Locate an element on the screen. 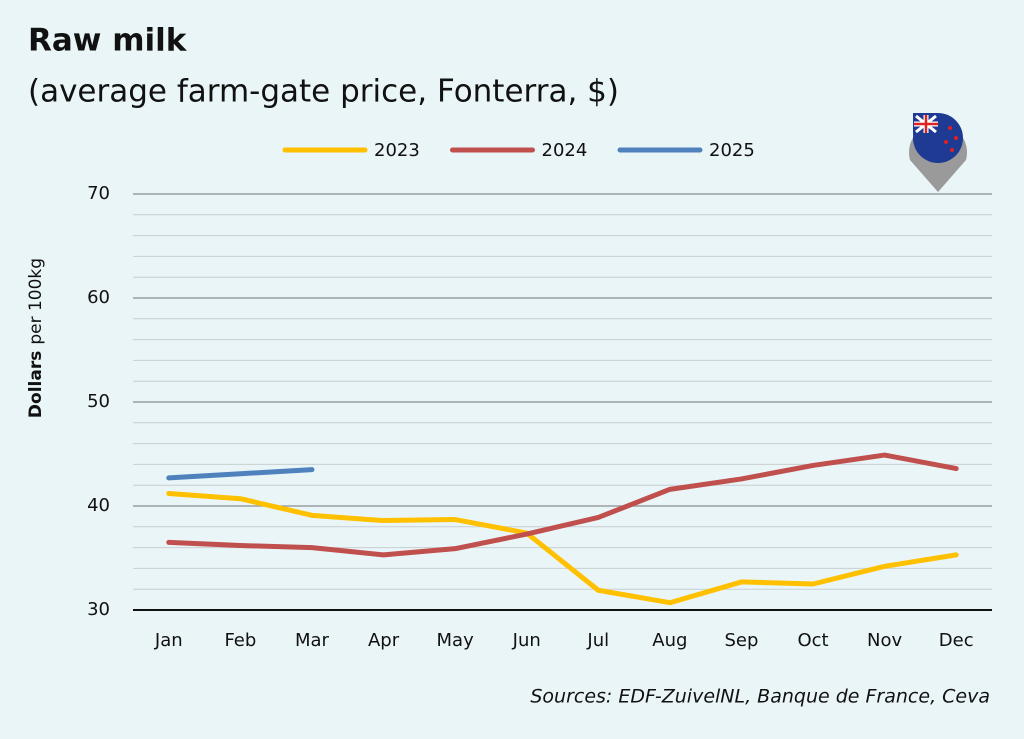 This screenshot has width=1024, height=739. y-axis-label-unit: per 100kg is located at coordinates (36, 301).